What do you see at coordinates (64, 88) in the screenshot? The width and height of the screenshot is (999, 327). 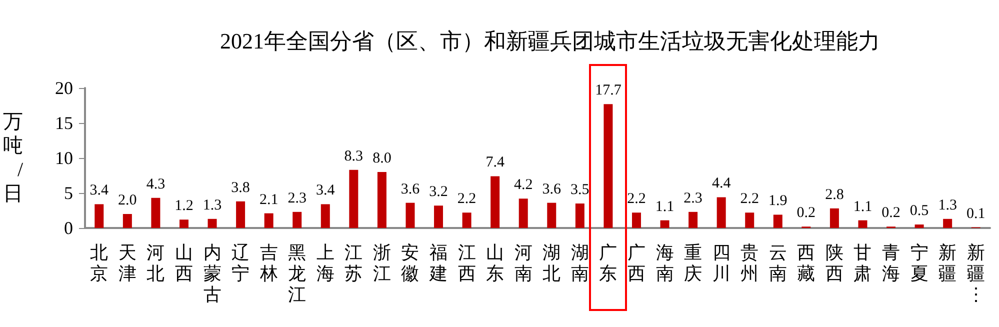 I see `y-tick-label: 20` at bounding box center [64, 88].